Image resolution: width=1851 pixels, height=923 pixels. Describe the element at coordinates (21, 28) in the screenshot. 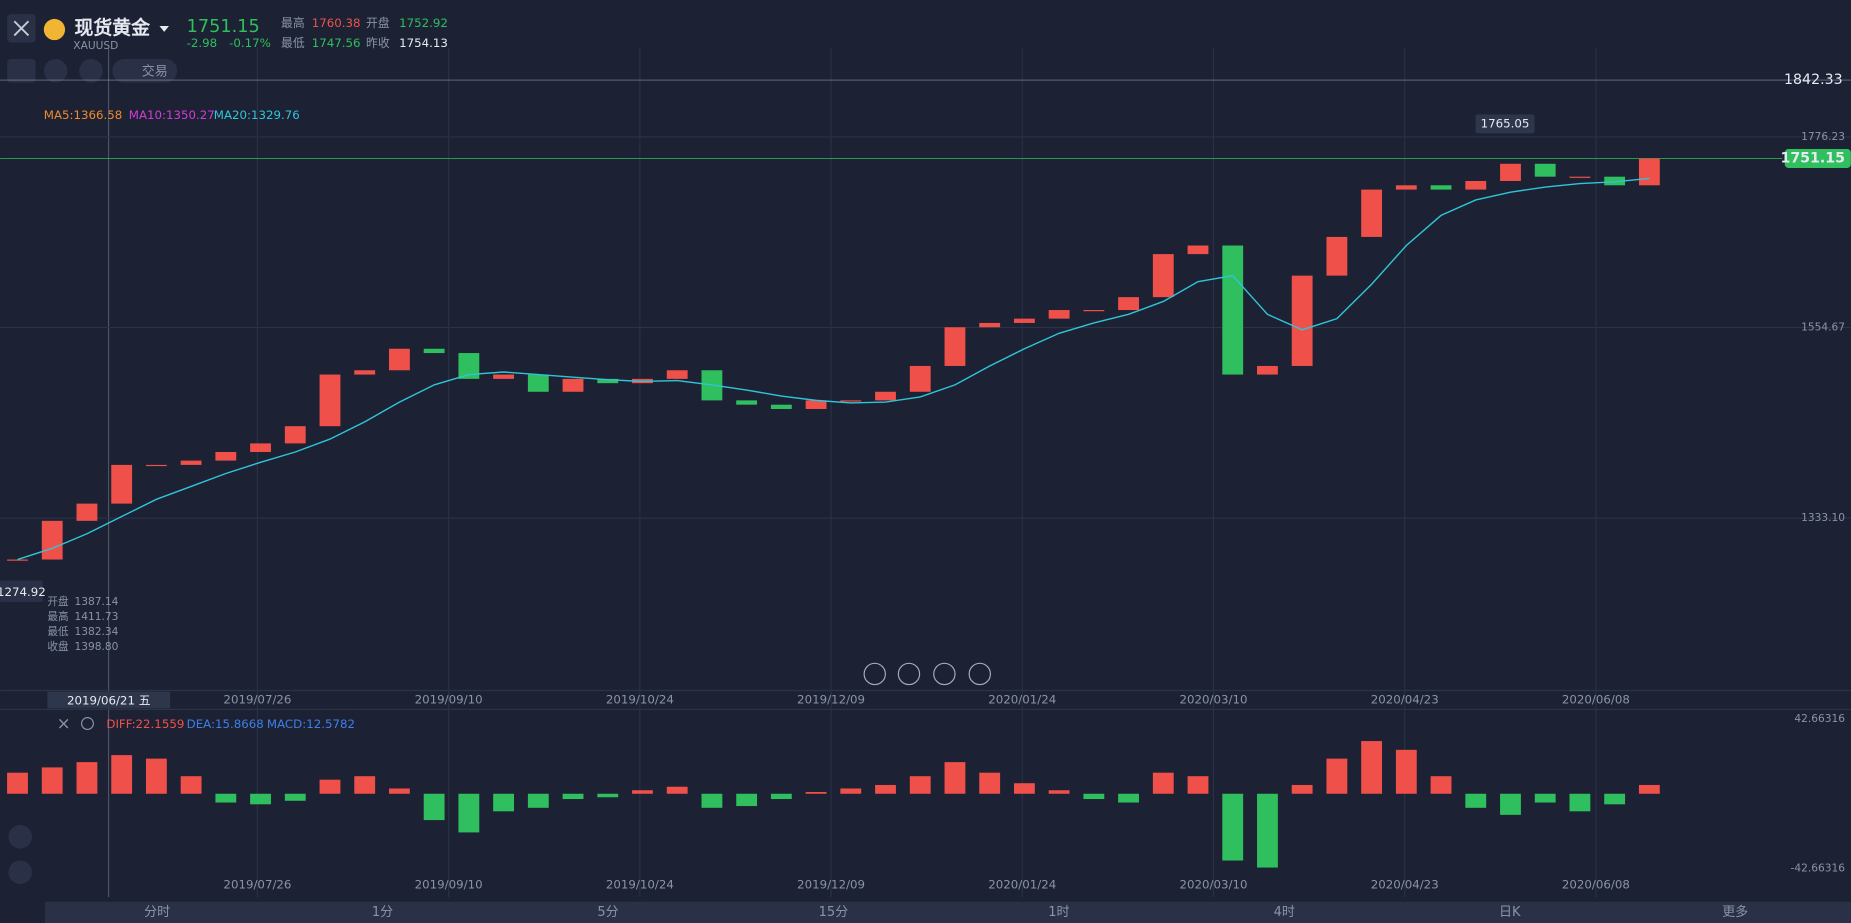

I see `close-icon` at that location.